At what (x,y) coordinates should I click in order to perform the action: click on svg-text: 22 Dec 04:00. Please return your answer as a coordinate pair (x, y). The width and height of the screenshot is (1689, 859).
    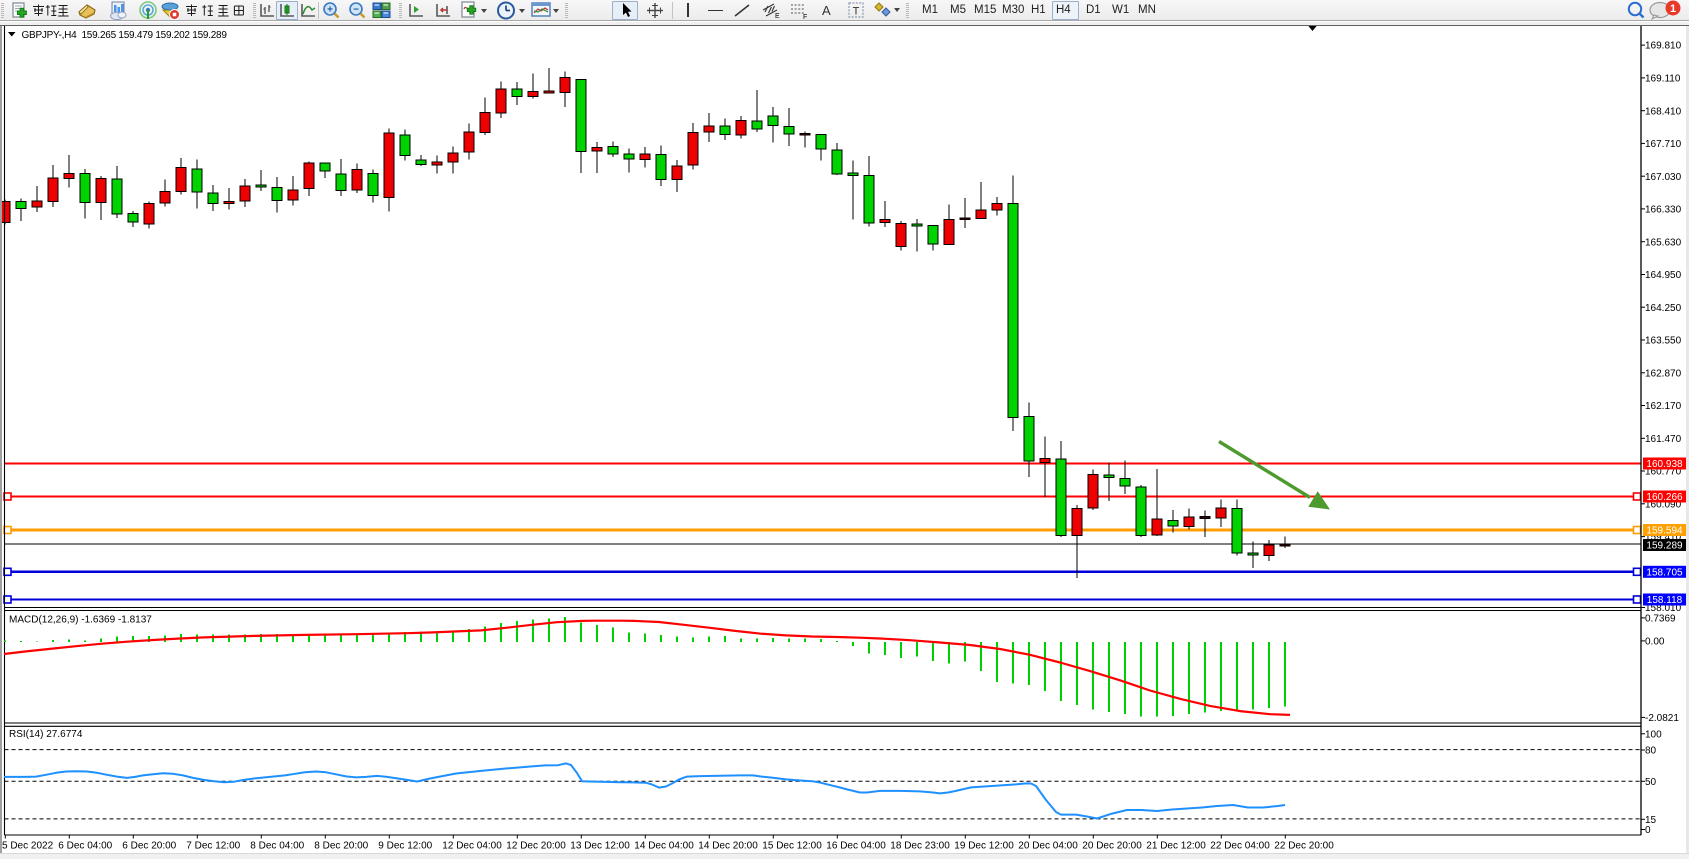
    Looking at the image, I should click on (1240, 846).